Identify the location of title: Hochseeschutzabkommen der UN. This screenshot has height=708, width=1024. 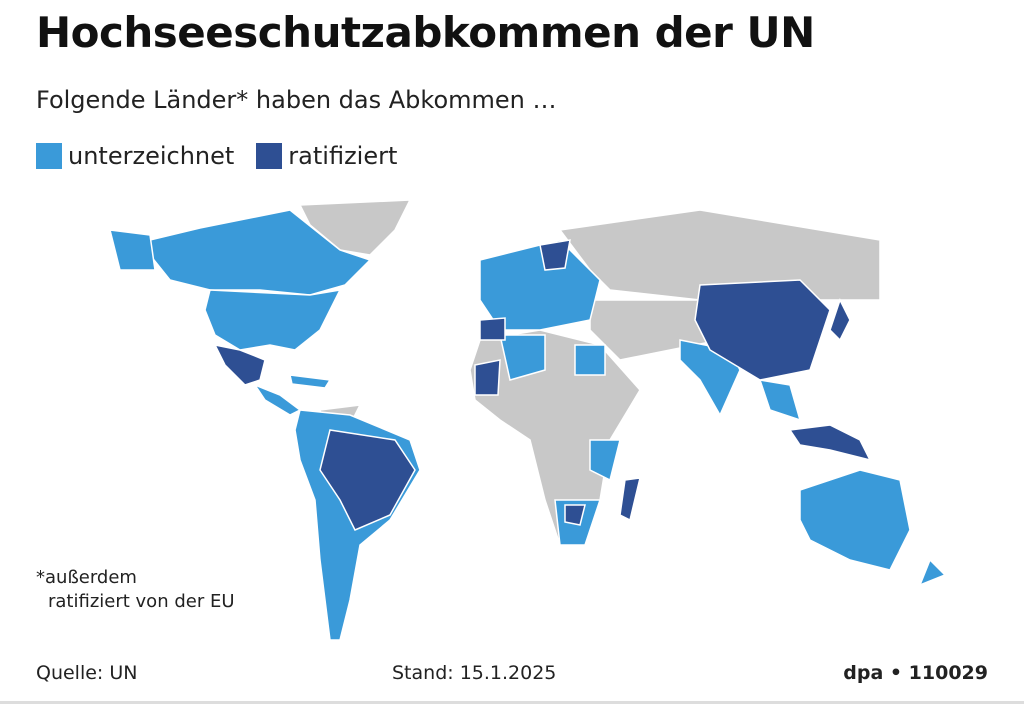
(425, 32).